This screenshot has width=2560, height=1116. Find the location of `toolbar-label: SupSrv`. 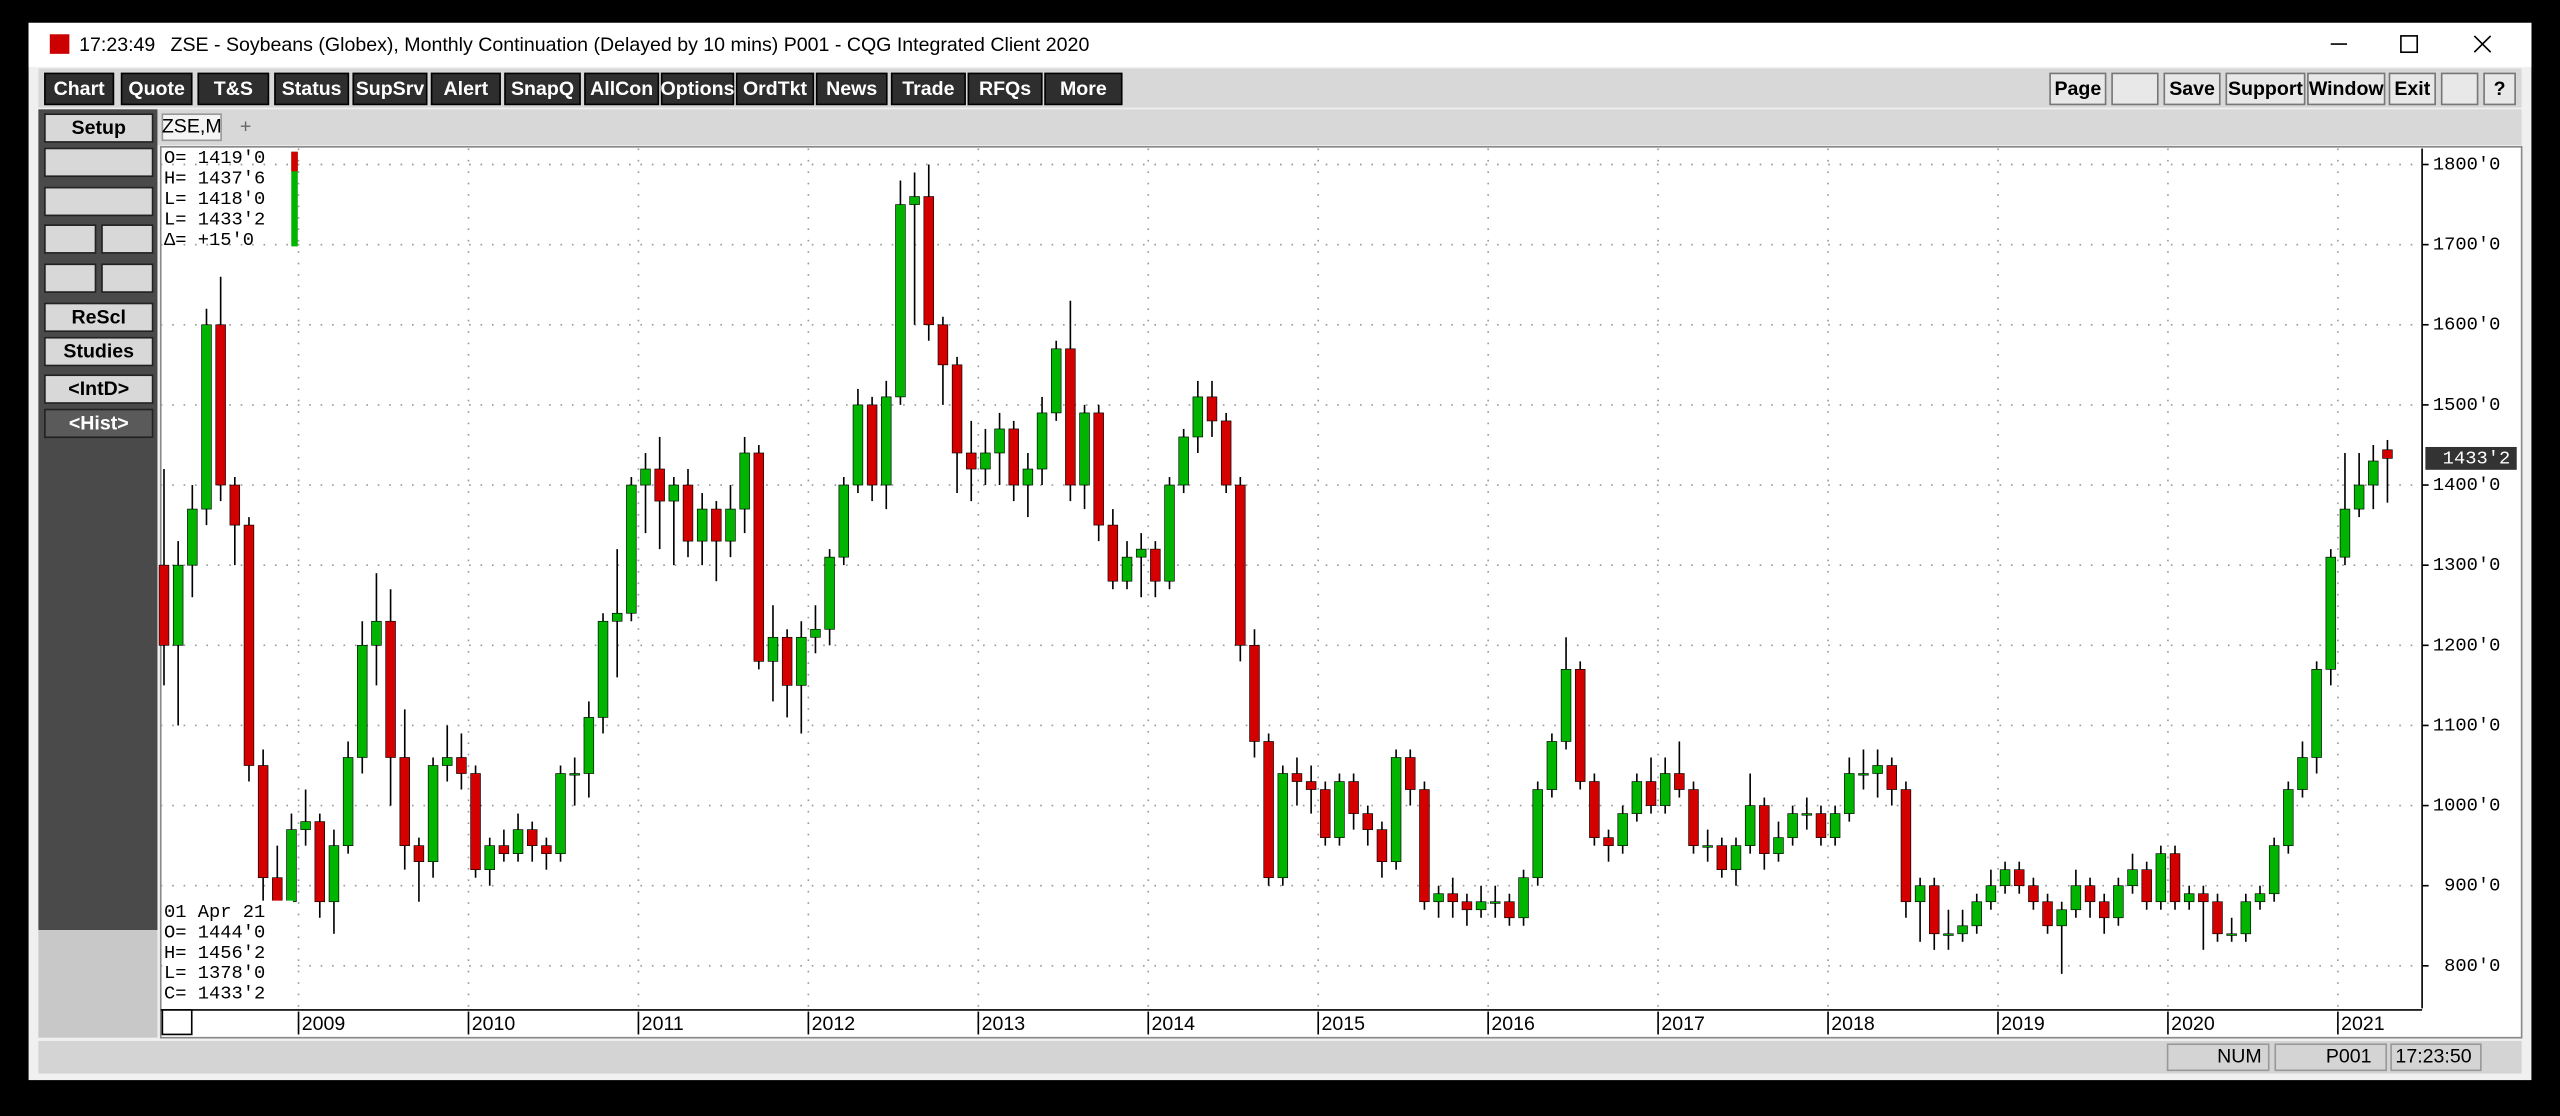

toolbar-label: SupSrv is located at coordinates (390, 89).